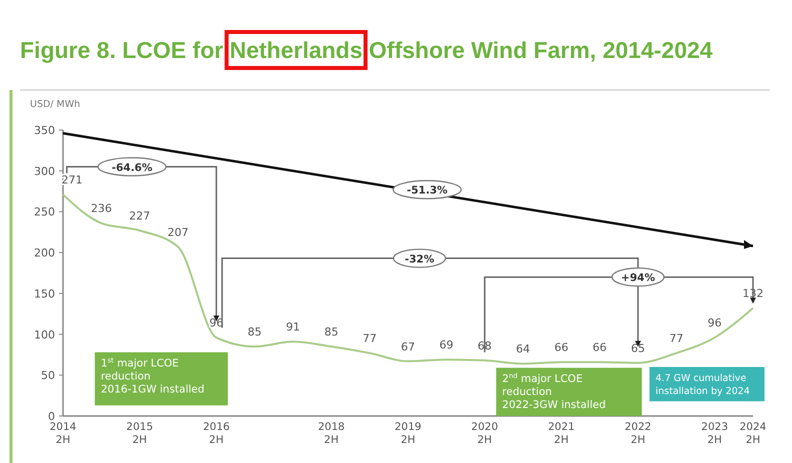 The height and width of the screenshot is (463, 792). Describe the element at coordinates (715, 323) in the screenshot. I see `data-label: 96` at that location.